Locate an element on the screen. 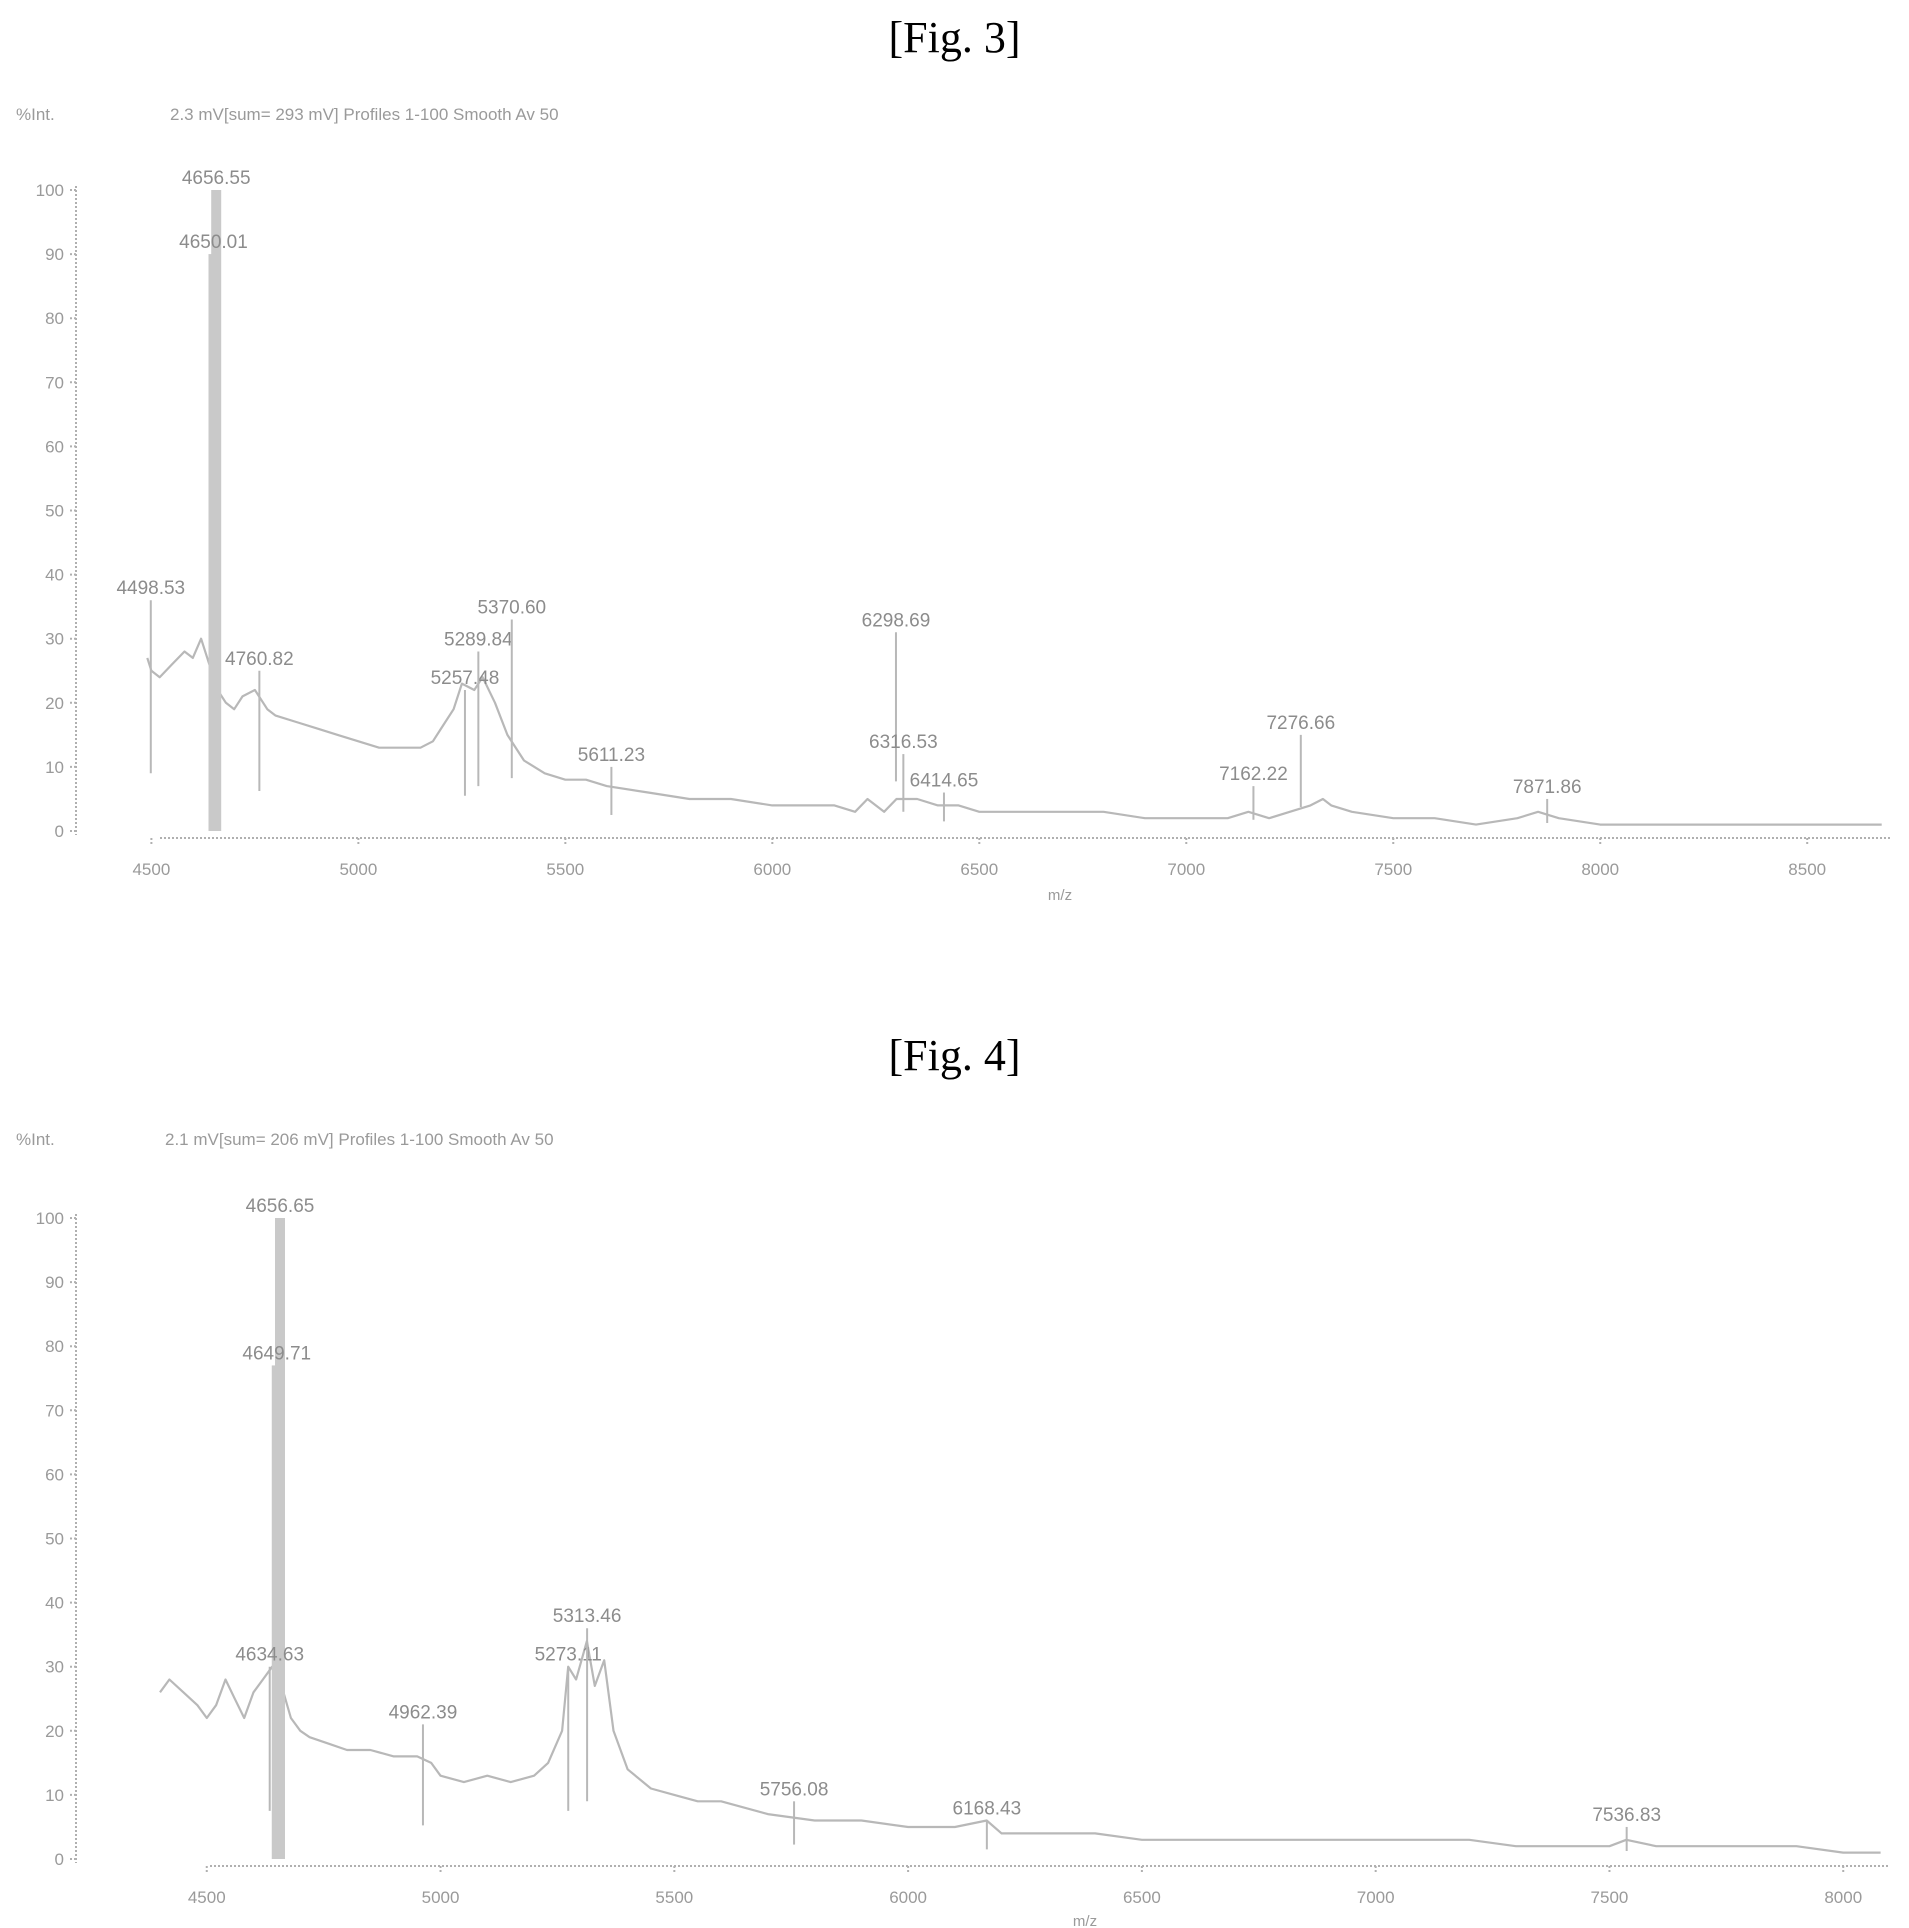 This screenshot has width=1909, height=1928. peak-label: 4760.82 is located at coordinates (259, 659).